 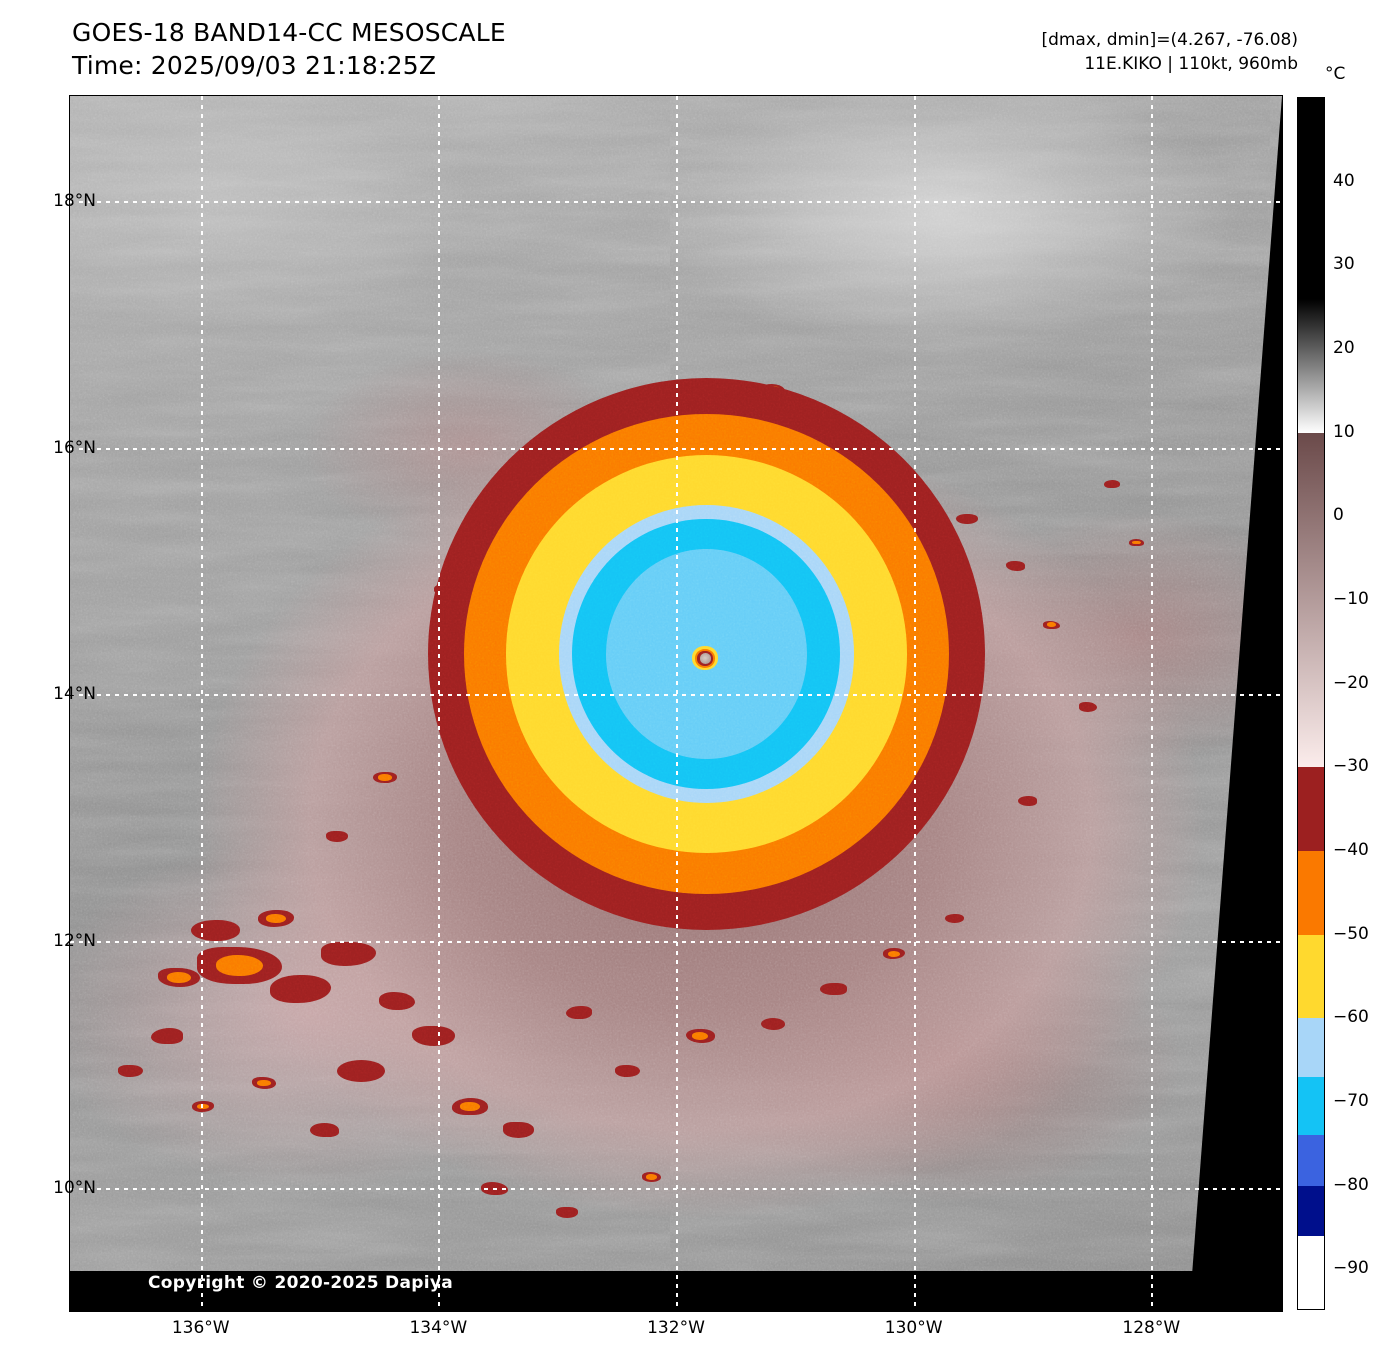 What do you see at coordinates (1351, 1184) in the screenshot?
I see `colorbar-tick-label: −80` at bounding box center [1351, 1184].